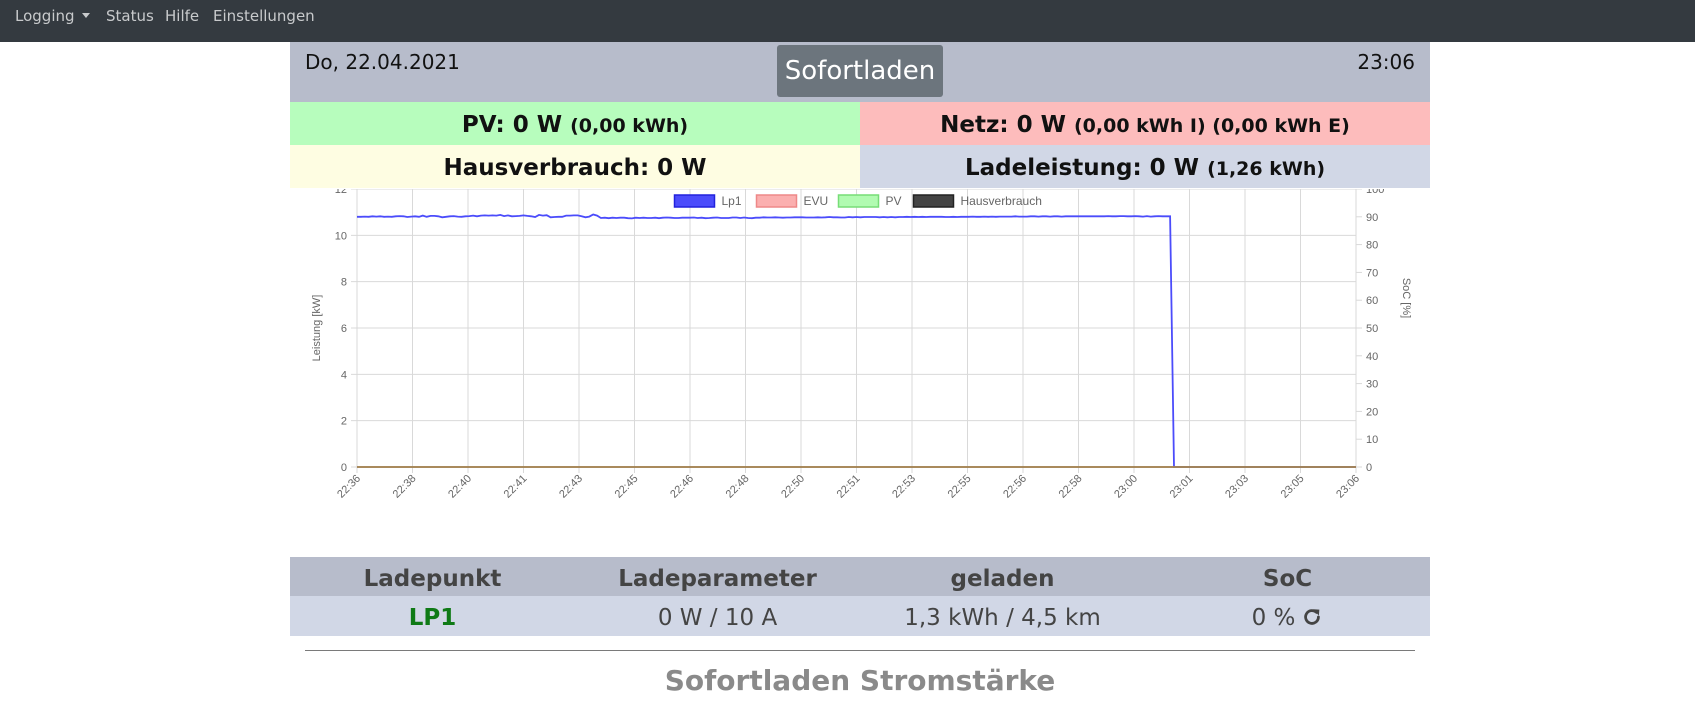  Describe the element at coordinates (1071, 487) in the screenshot. I see `x-tick-label: 22:58` at that location.